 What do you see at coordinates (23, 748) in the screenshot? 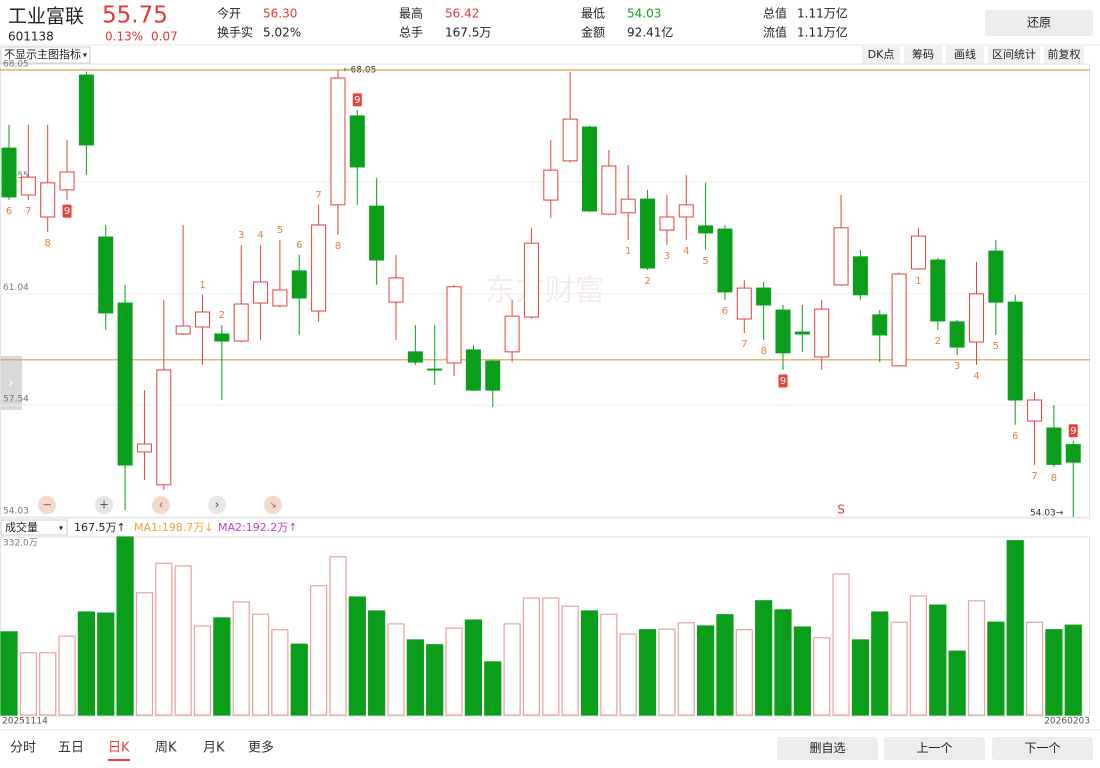
I see `bottom-tab: 分时` at bounding box center [23, 748].